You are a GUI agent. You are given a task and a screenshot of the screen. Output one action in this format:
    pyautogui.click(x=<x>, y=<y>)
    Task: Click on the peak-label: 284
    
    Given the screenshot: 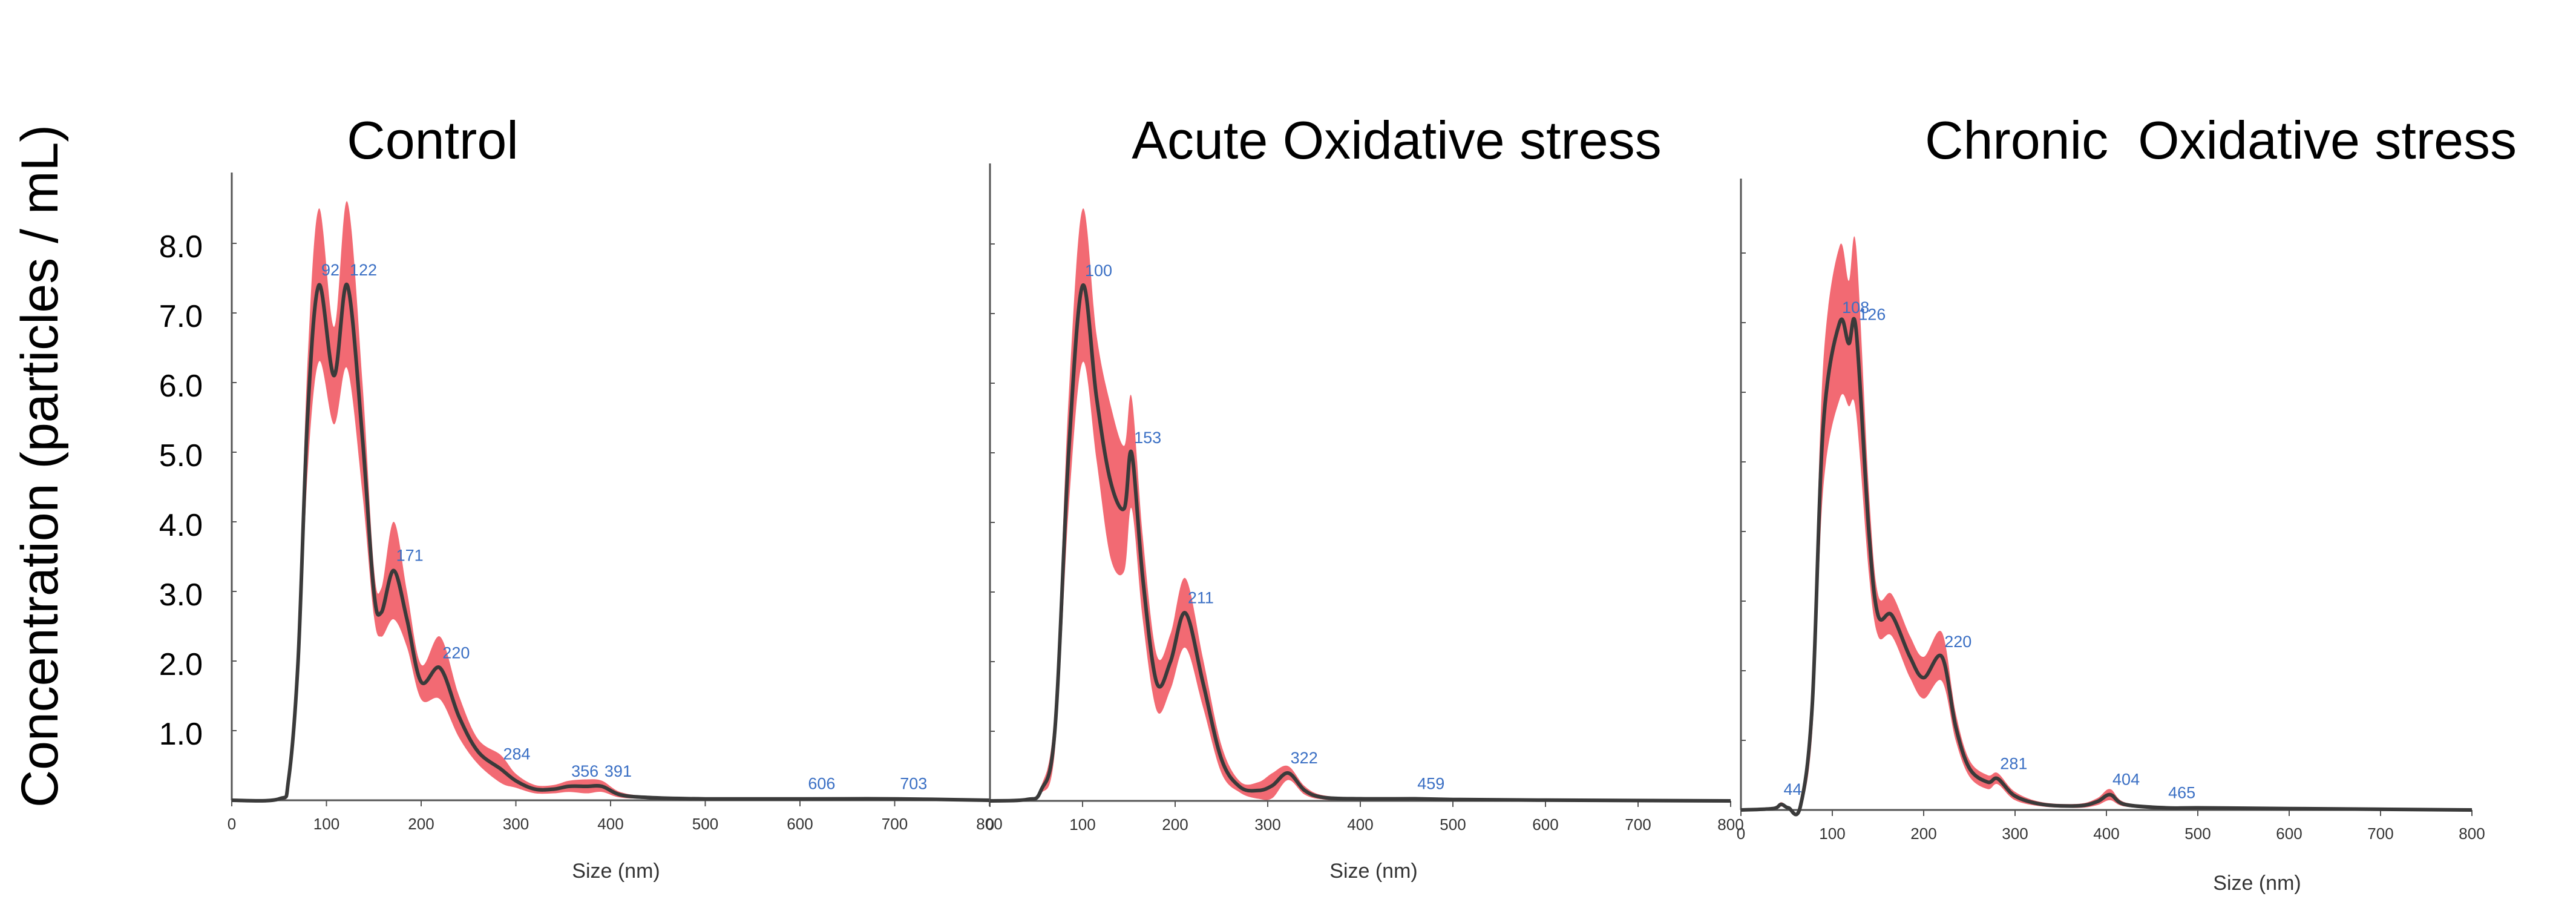 What is the action you would take?
    pyautogui.click(x=516, y=754)
    